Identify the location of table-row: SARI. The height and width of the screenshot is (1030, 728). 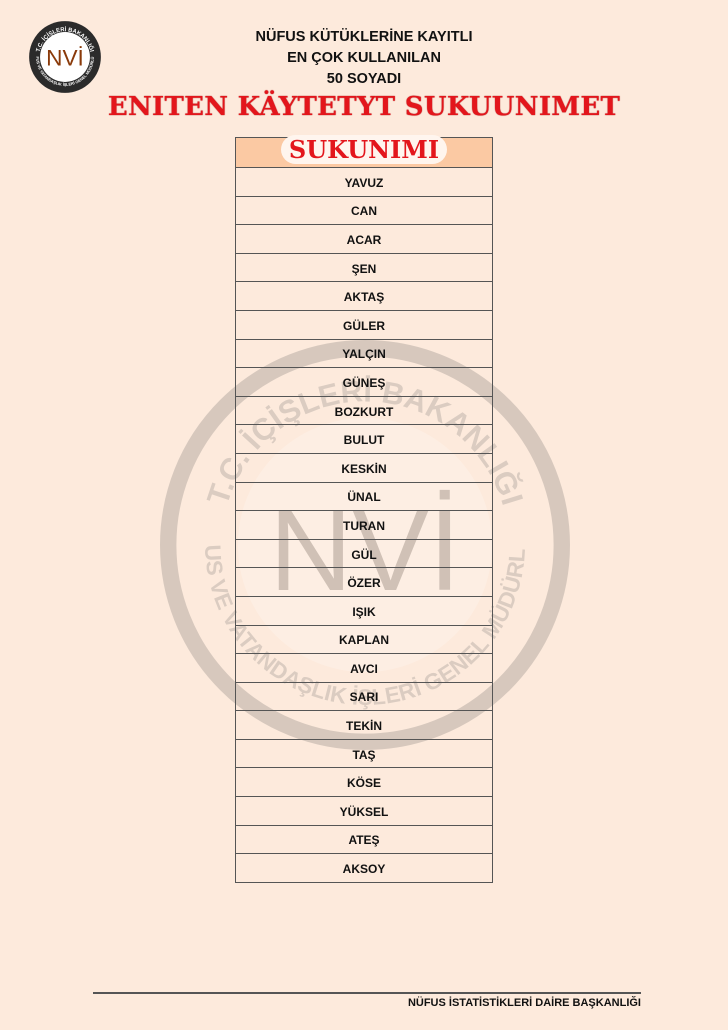
(364, 696).